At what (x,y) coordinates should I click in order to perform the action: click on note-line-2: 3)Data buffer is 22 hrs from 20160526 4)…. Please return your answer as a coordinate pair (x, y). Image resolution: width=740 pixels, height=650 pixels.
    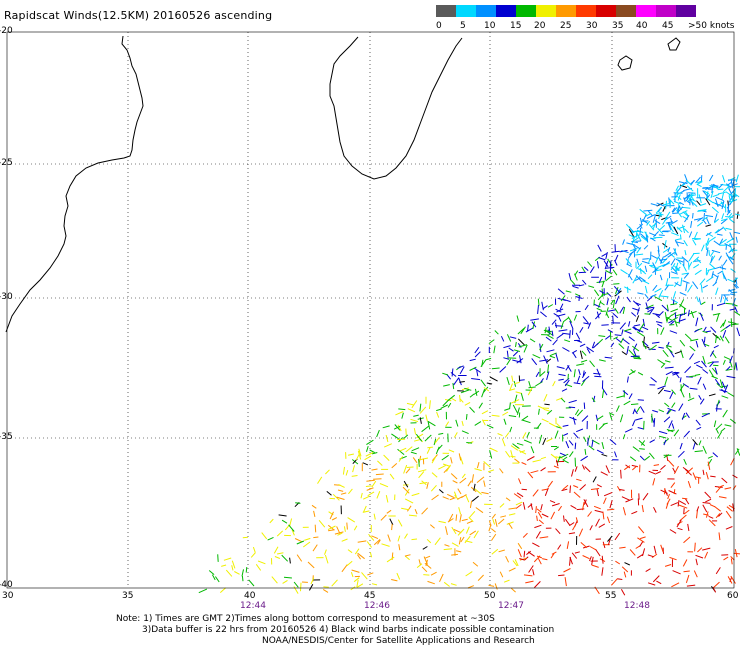
    Looking at the image, I should click on (348, 630).